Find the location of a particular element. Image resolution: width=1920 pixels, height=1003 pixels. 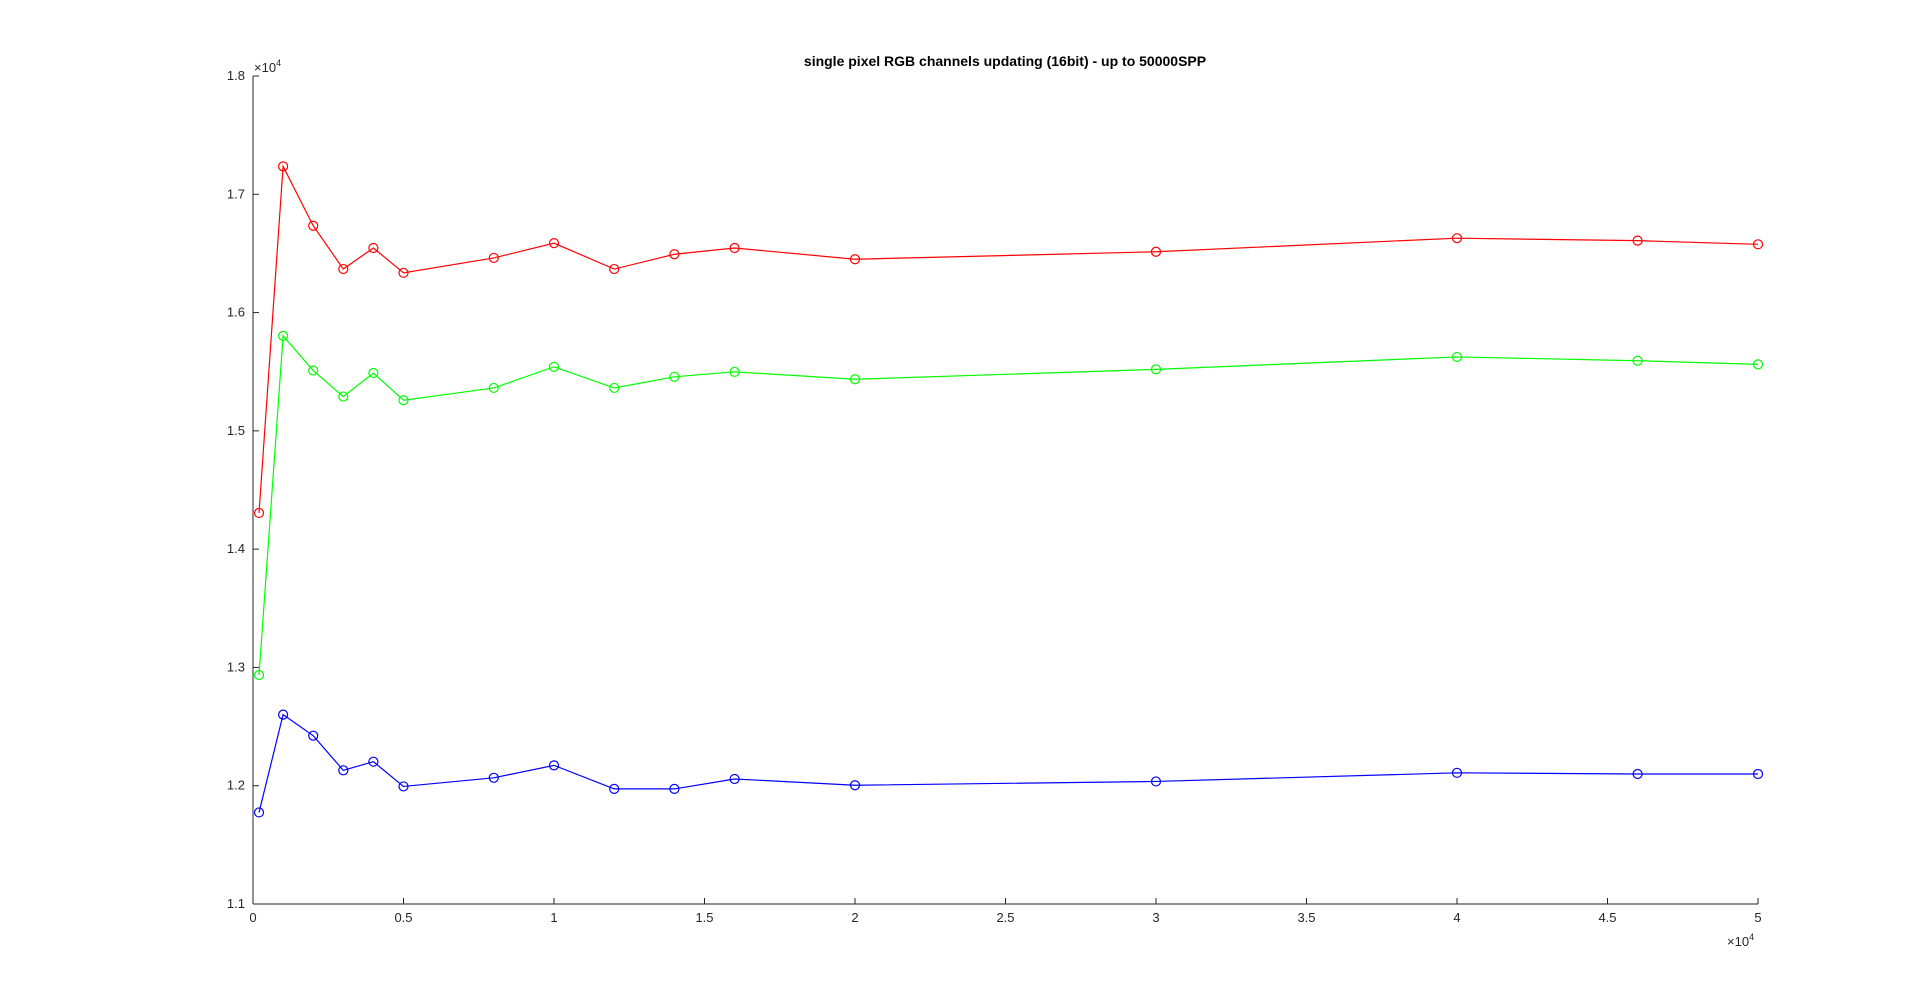

x-tick-label: 4 is located at coordinates (1456, 917).